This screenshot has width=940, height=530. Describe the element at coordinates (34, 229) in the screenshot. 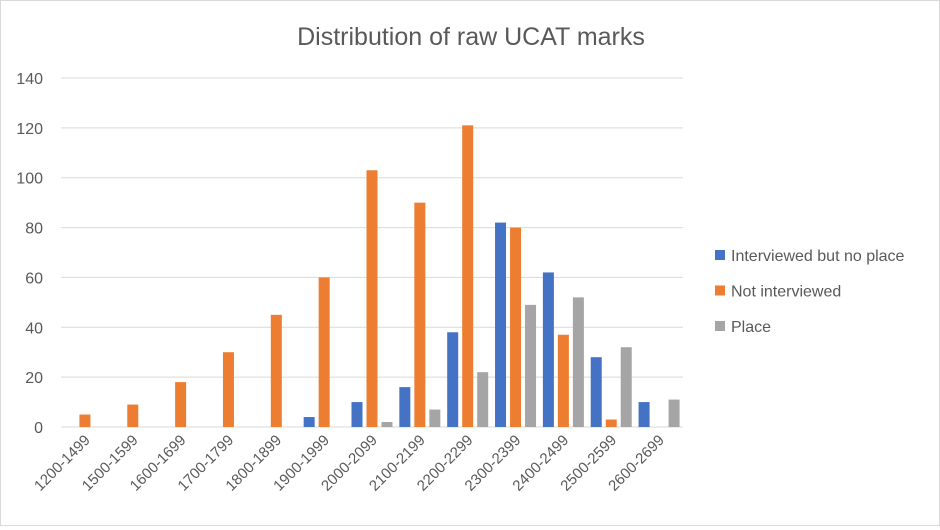

I see `y-tick-label: 80` at that location.